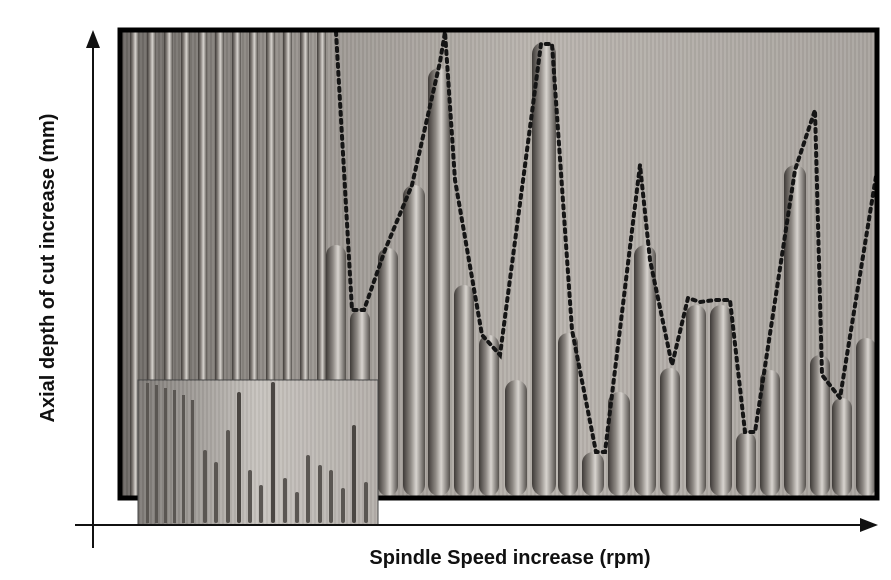 The width and height of the screenshot is (891, 580). Describe the element at coordinates (510, 558) in the screenshot. I see `x-axis-label: Spindle Speed increase (rpm)` at that location.